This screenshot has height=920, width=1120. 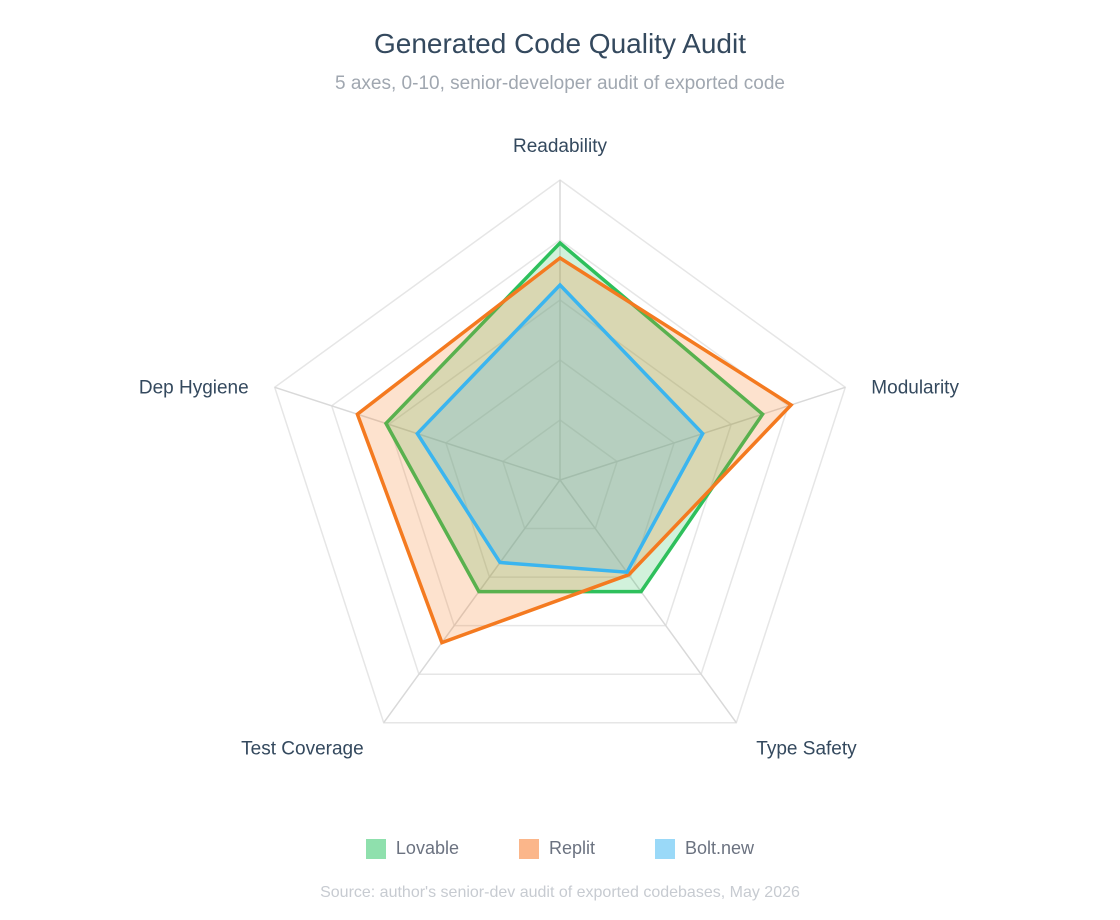 What do you see at coordinates (572, 848) in the screenshot?
I see `legend-label: Replit` at bounding box center [572, 848].